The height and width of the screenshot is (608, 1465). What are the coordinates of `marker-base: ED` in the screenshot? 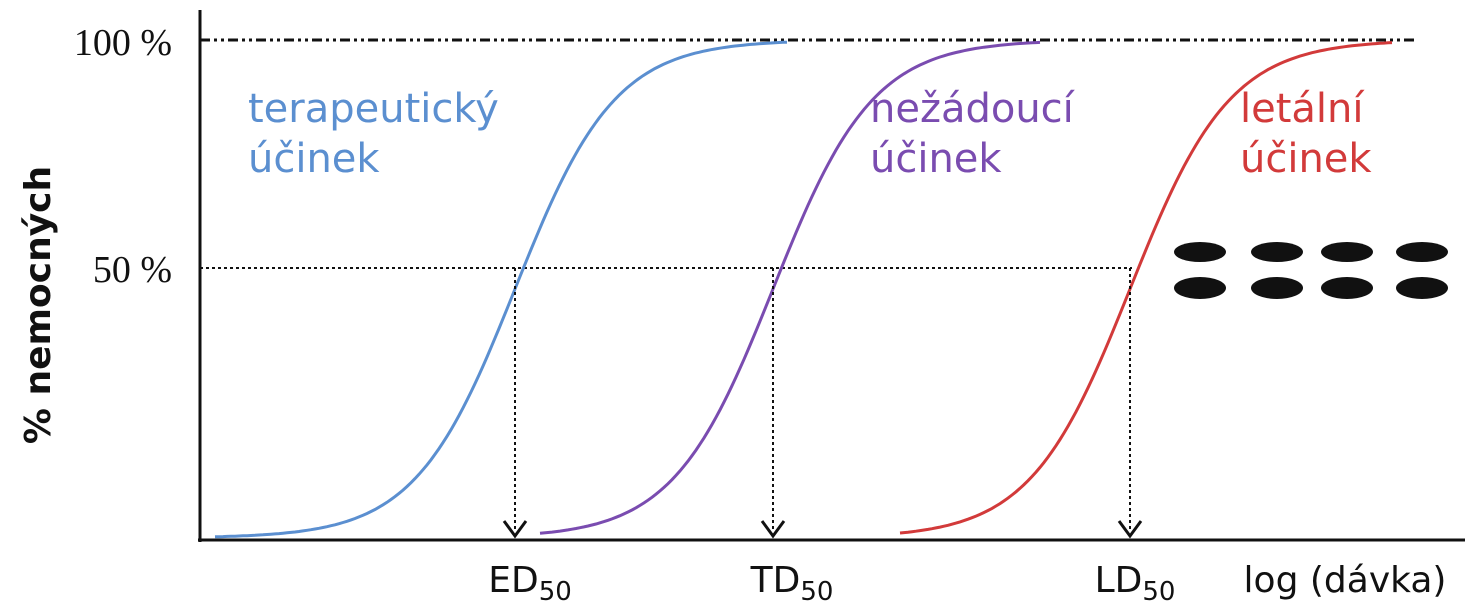 It's located at (513, 580).